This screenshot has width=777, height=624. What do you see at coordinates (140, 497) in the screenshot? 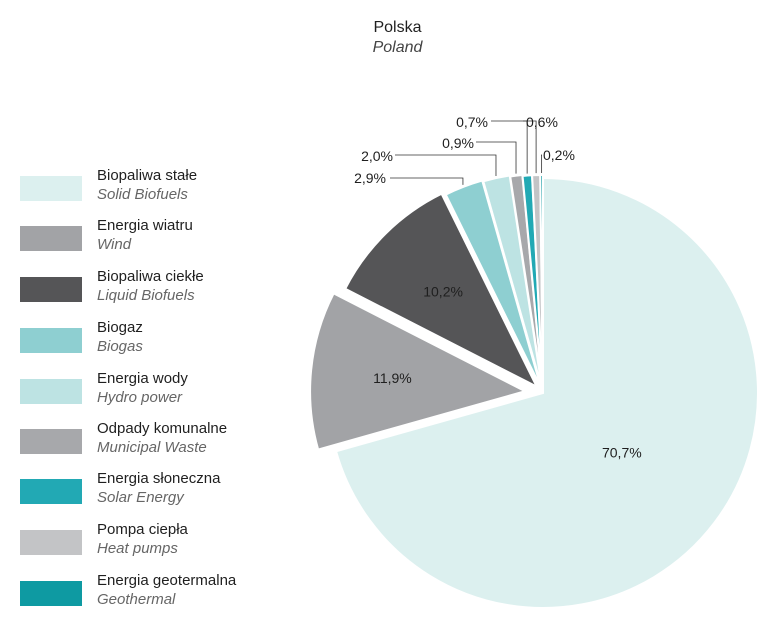
I see `legend-label-en: Solar Energy` at bounding box center [140, 497].